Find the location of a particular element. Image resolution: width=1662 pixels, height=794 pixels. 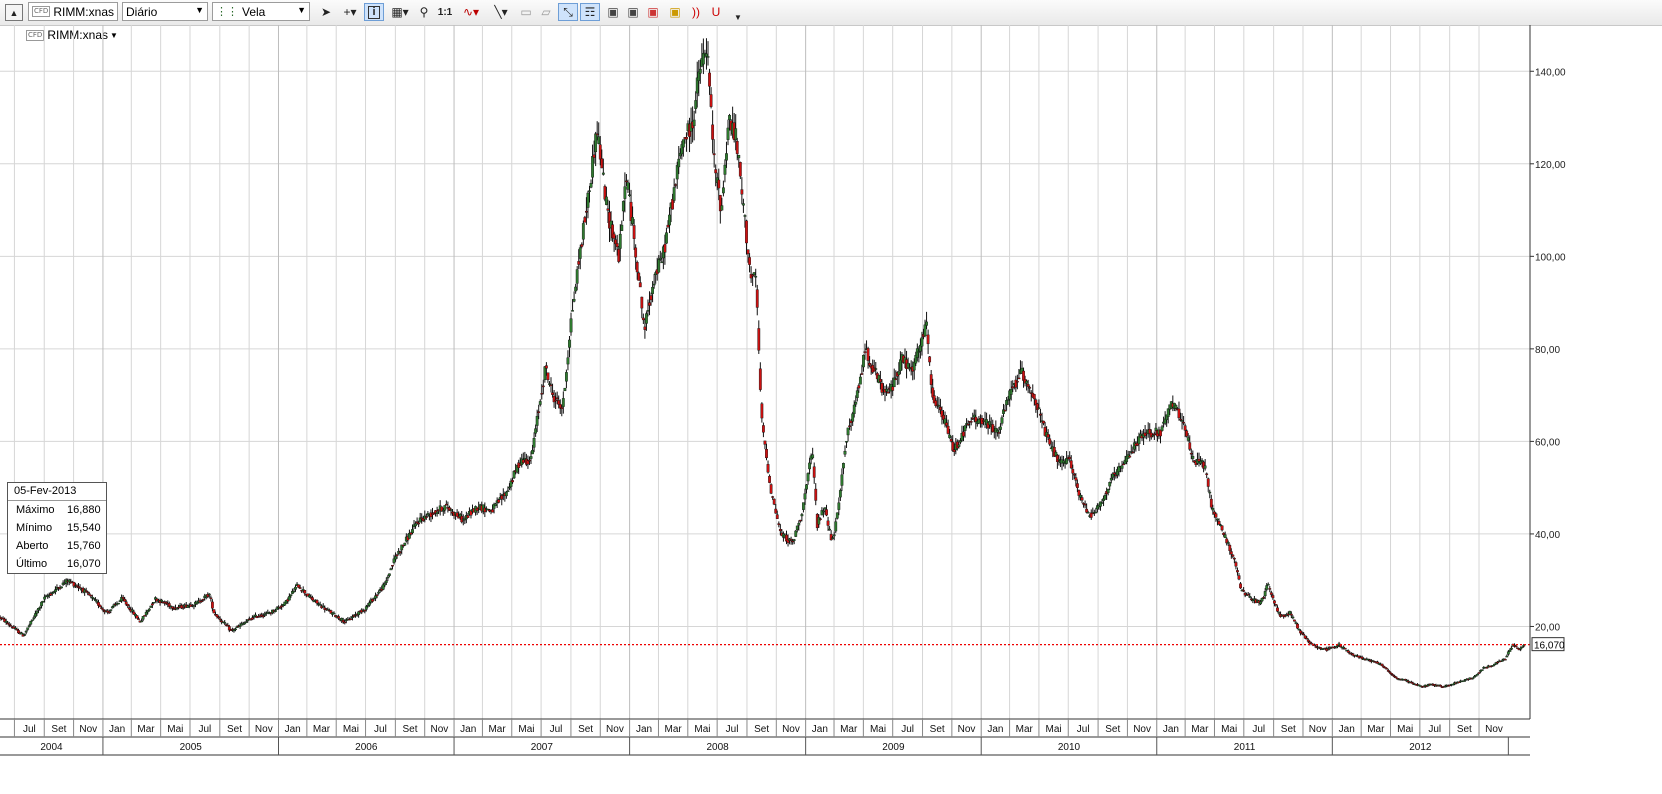

line-tool-button: ╲▾ is located at coordinates (501, 12).